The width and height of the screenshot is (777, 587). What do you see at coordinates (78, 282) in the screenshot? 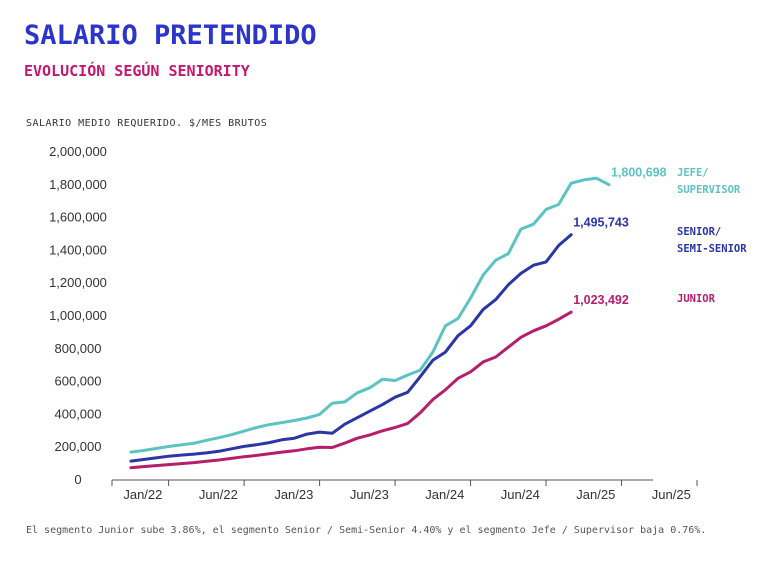
I see `y-tick-label: 1,200,000` at bounding box center [78, 282].